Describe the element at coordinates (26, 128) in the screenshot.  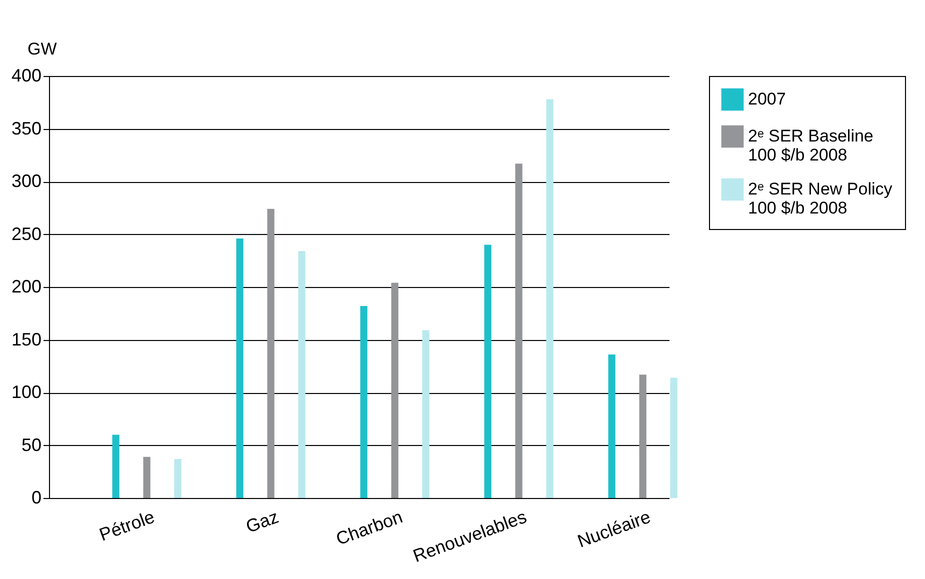
I see `y-tick-label: 350` at that location.